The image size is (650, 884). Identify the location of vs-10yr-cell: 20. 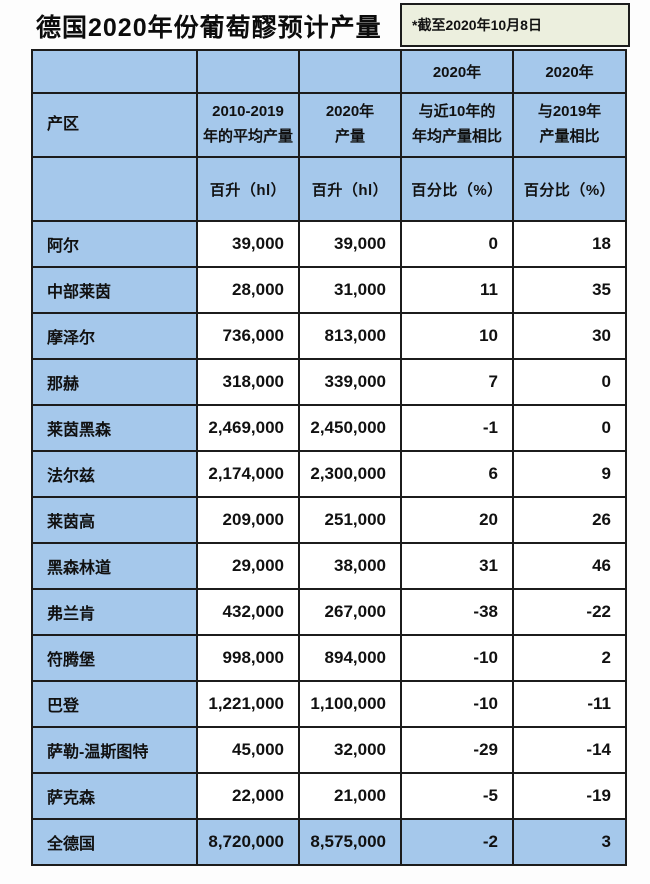
(457, 520).